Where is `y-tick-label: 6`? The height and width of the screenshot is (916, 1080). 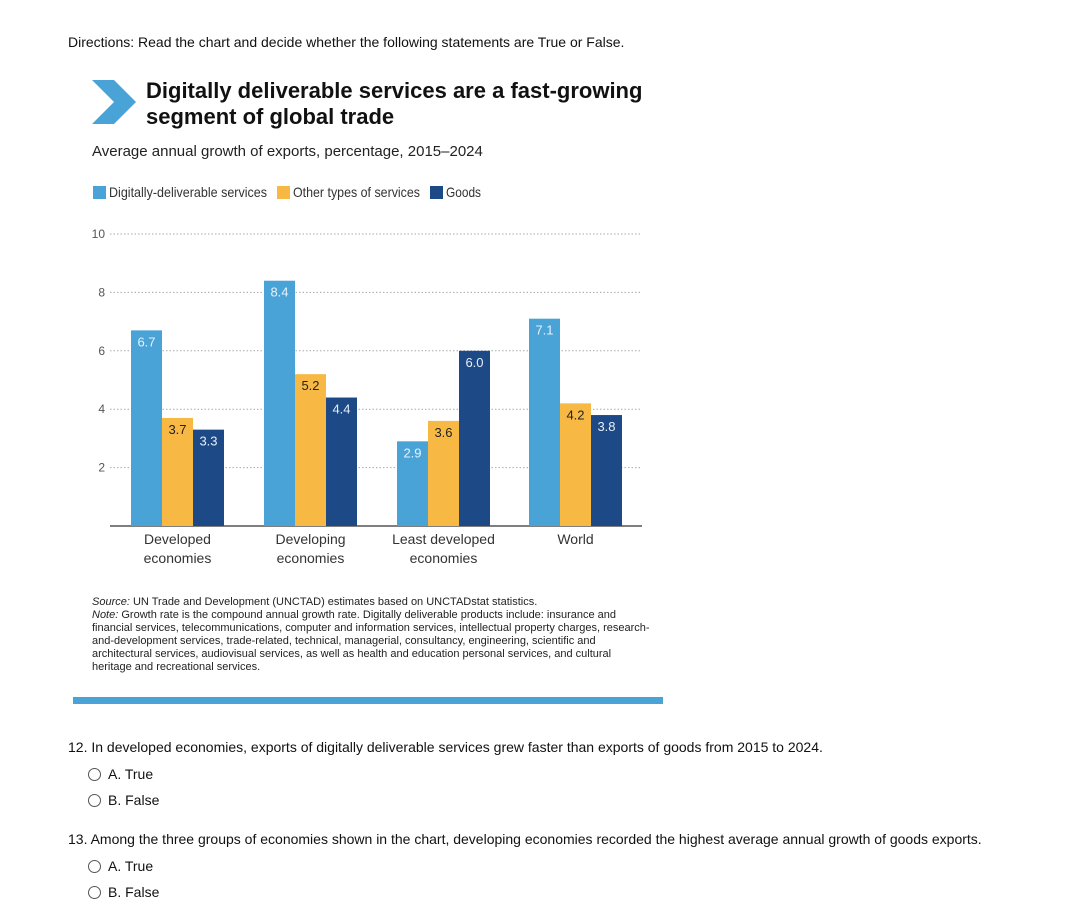 y-tick-label: 6 is located at coordinates (101, 351).